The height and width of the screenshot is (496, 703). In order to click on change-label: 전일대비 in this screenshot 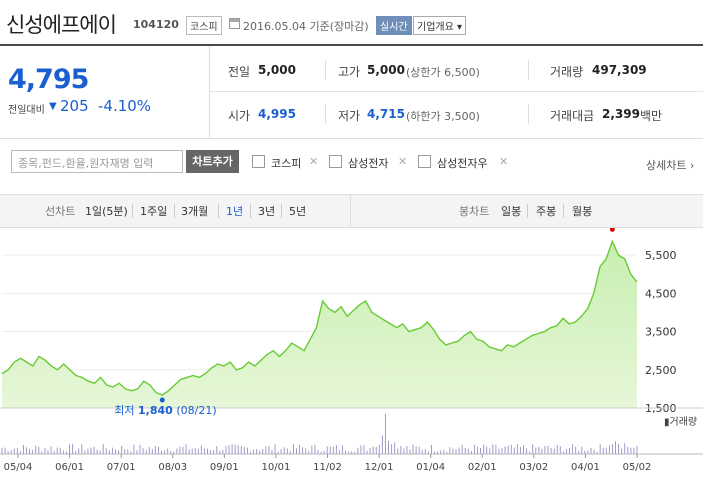, I will do `click(26, 110)`.